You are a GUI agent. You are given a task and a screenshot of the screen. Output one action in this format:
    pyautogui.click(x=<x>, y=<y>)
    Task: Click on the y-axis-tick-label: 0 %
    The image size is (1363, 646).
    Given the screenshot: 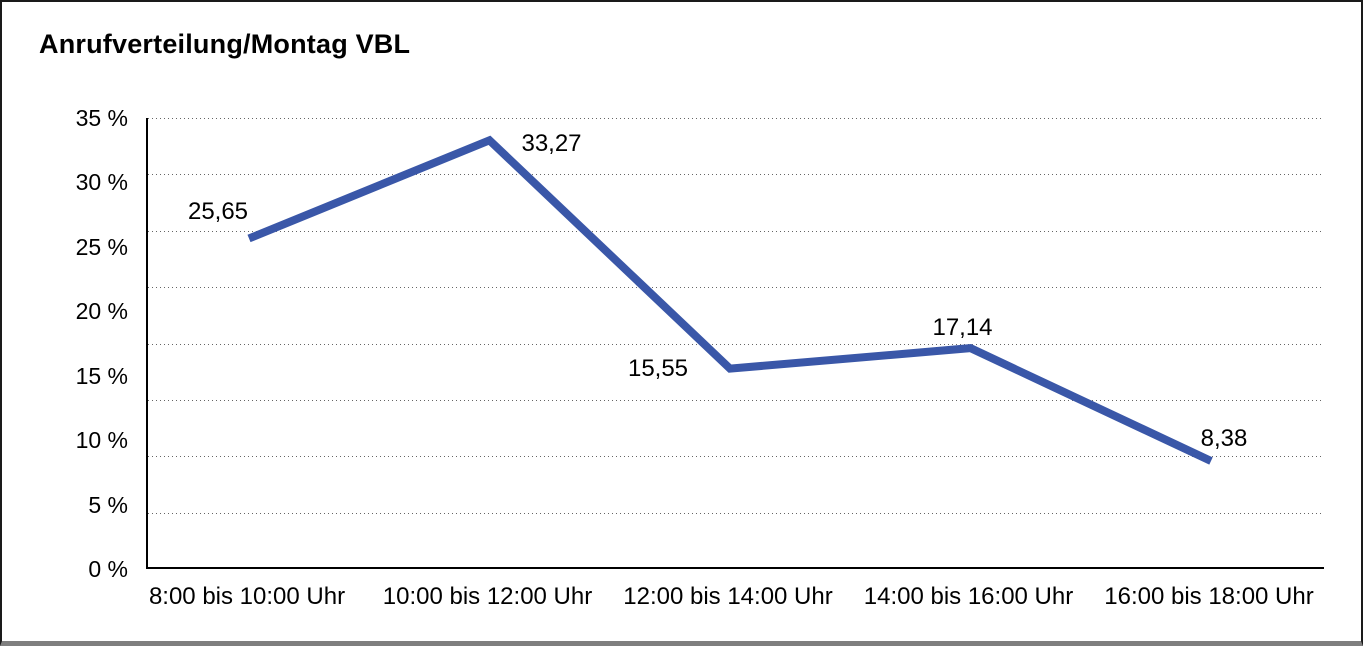 What is the action you would take?
    pyautogui.click(x=108, y=569)
    